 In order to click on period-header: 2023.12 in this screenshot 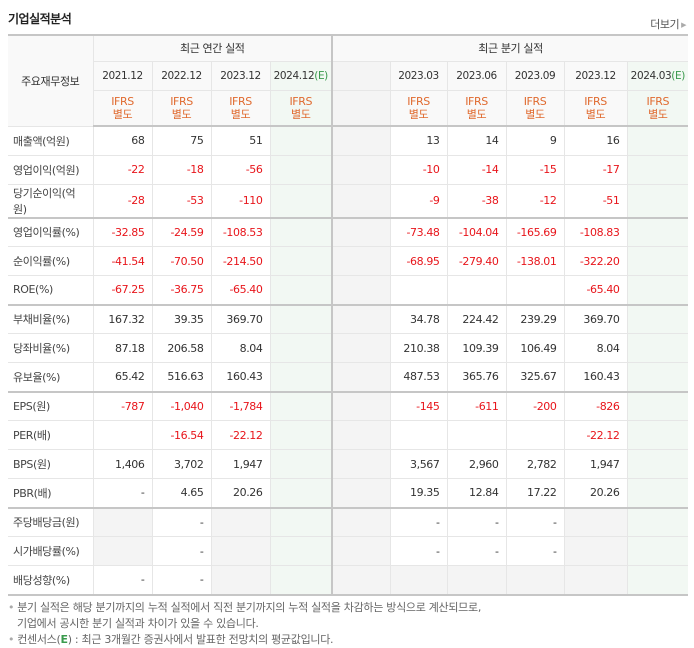, I will do `click(240, 76)`.